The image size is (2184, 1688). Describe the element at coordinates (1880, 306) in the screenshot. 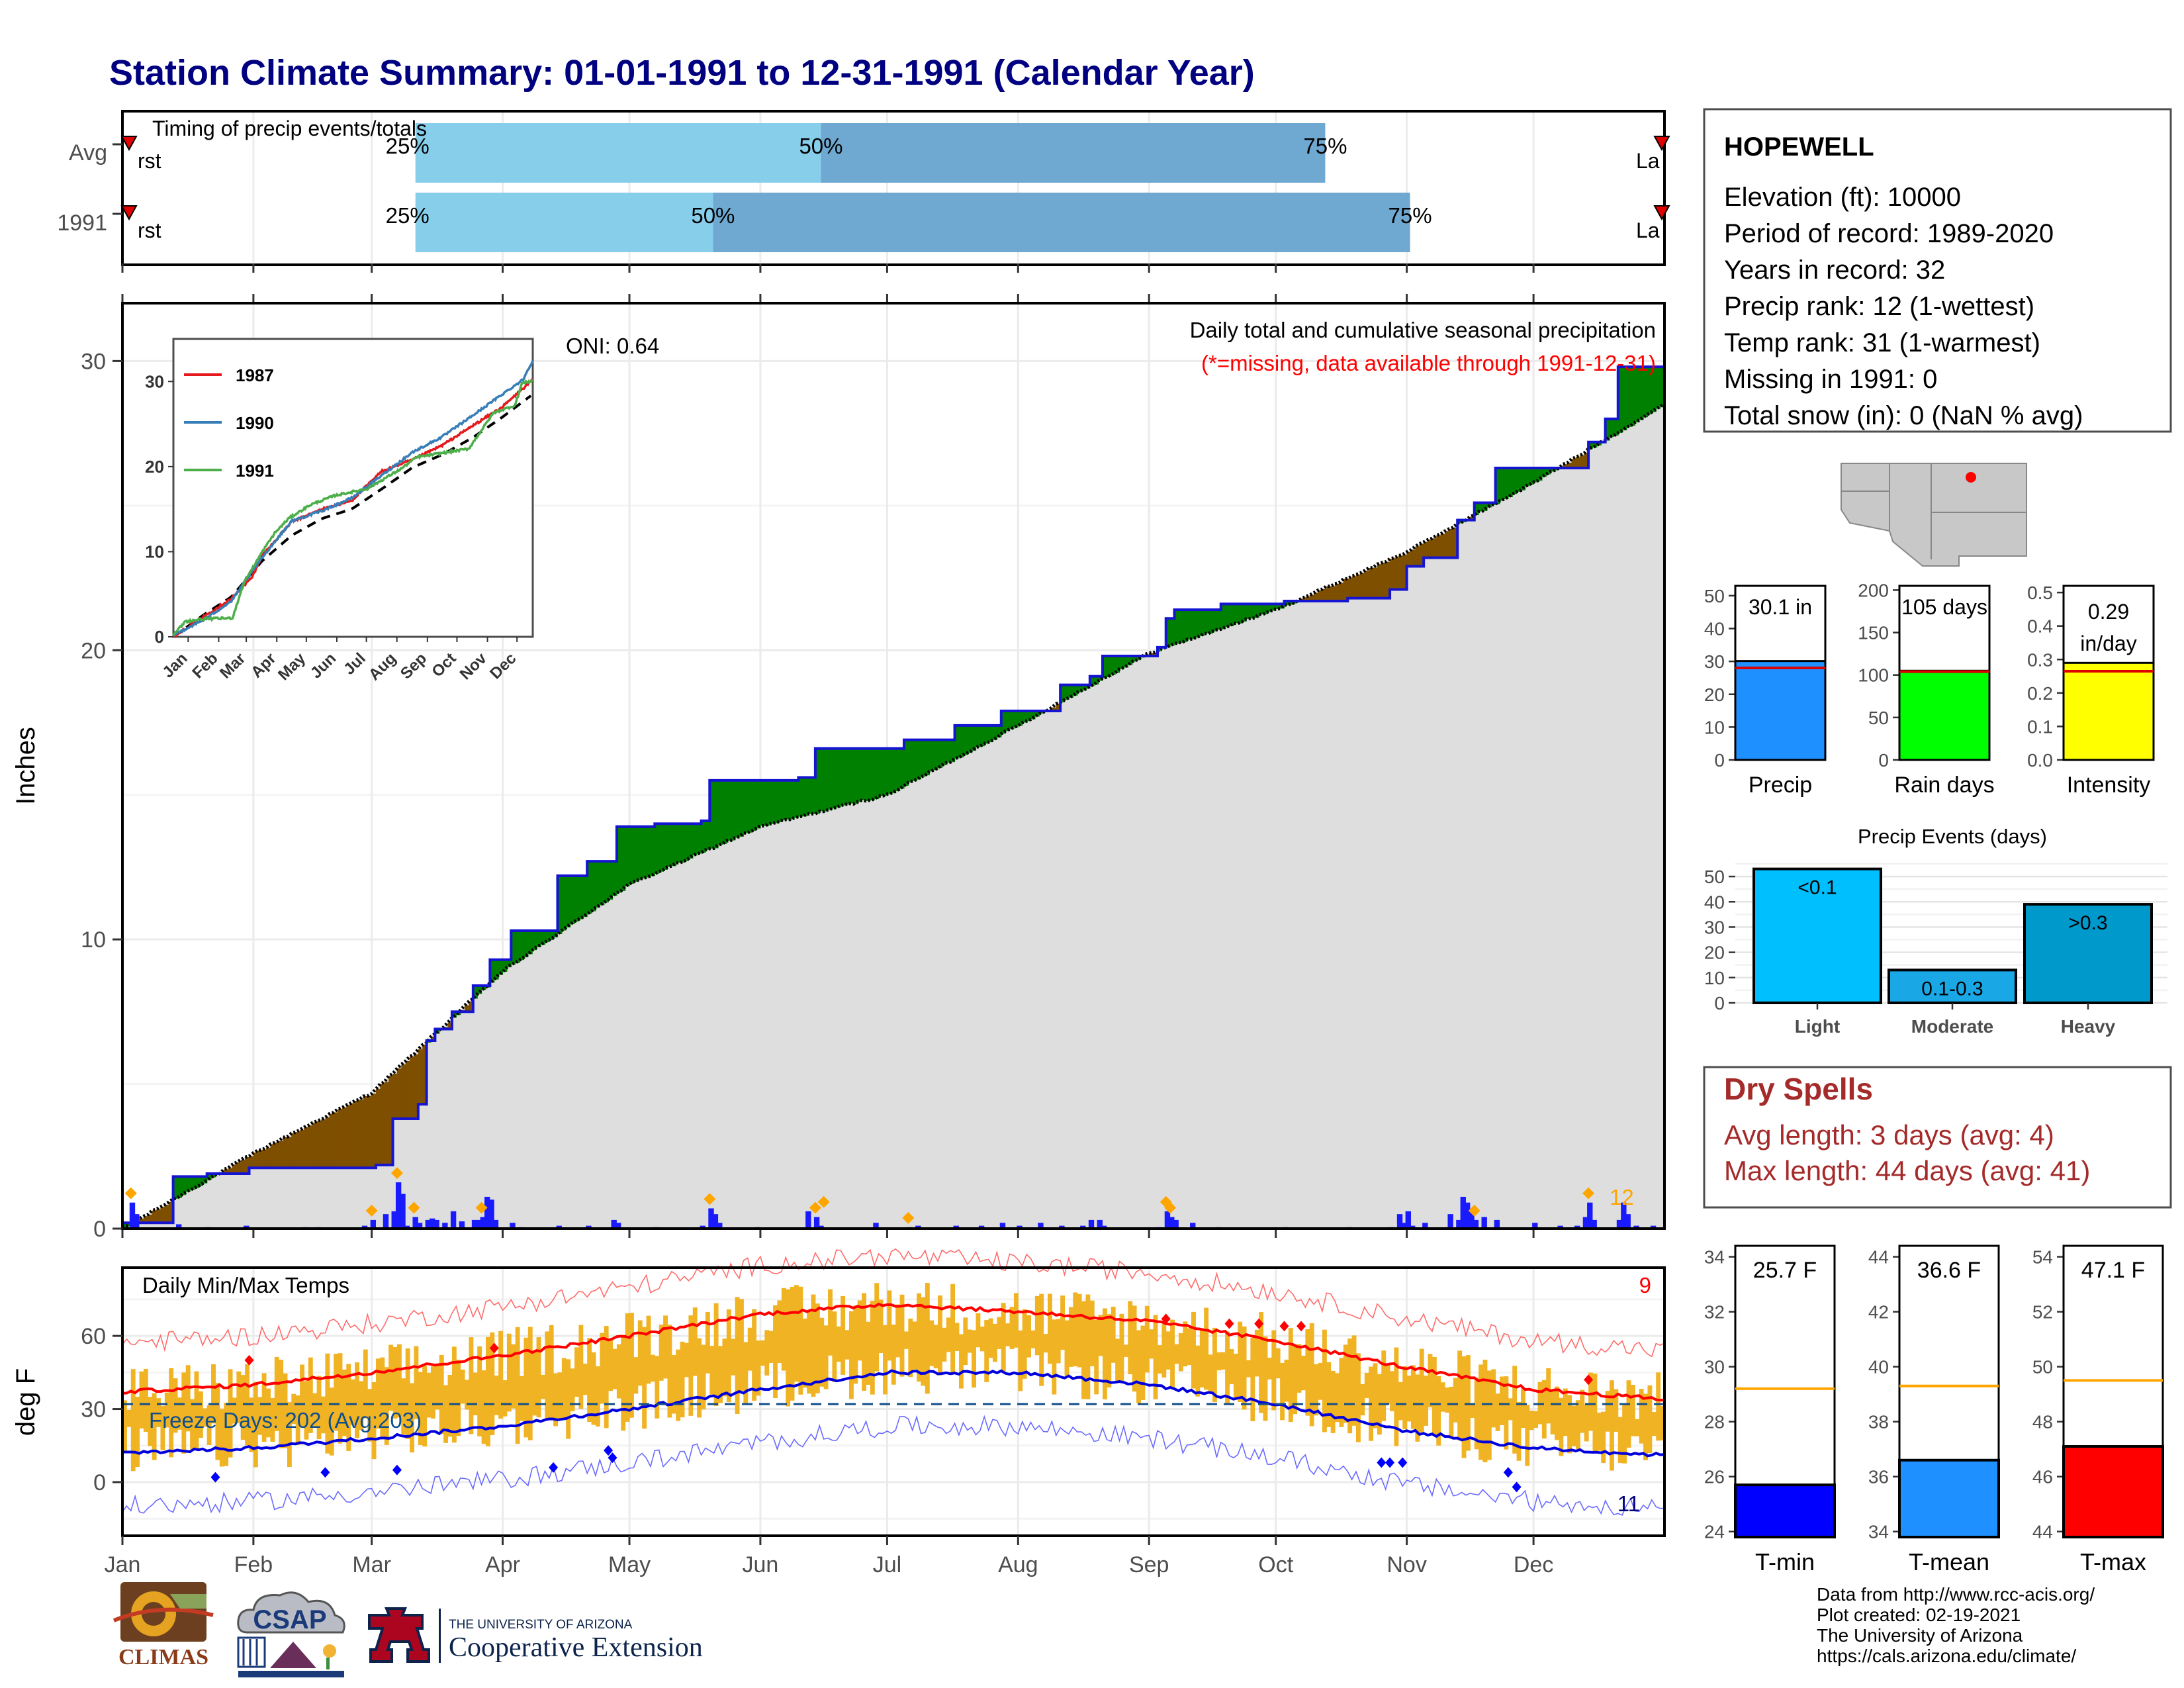

I see `station-precip-rank: Precip rank: 12 (1-wettest)` at that location.